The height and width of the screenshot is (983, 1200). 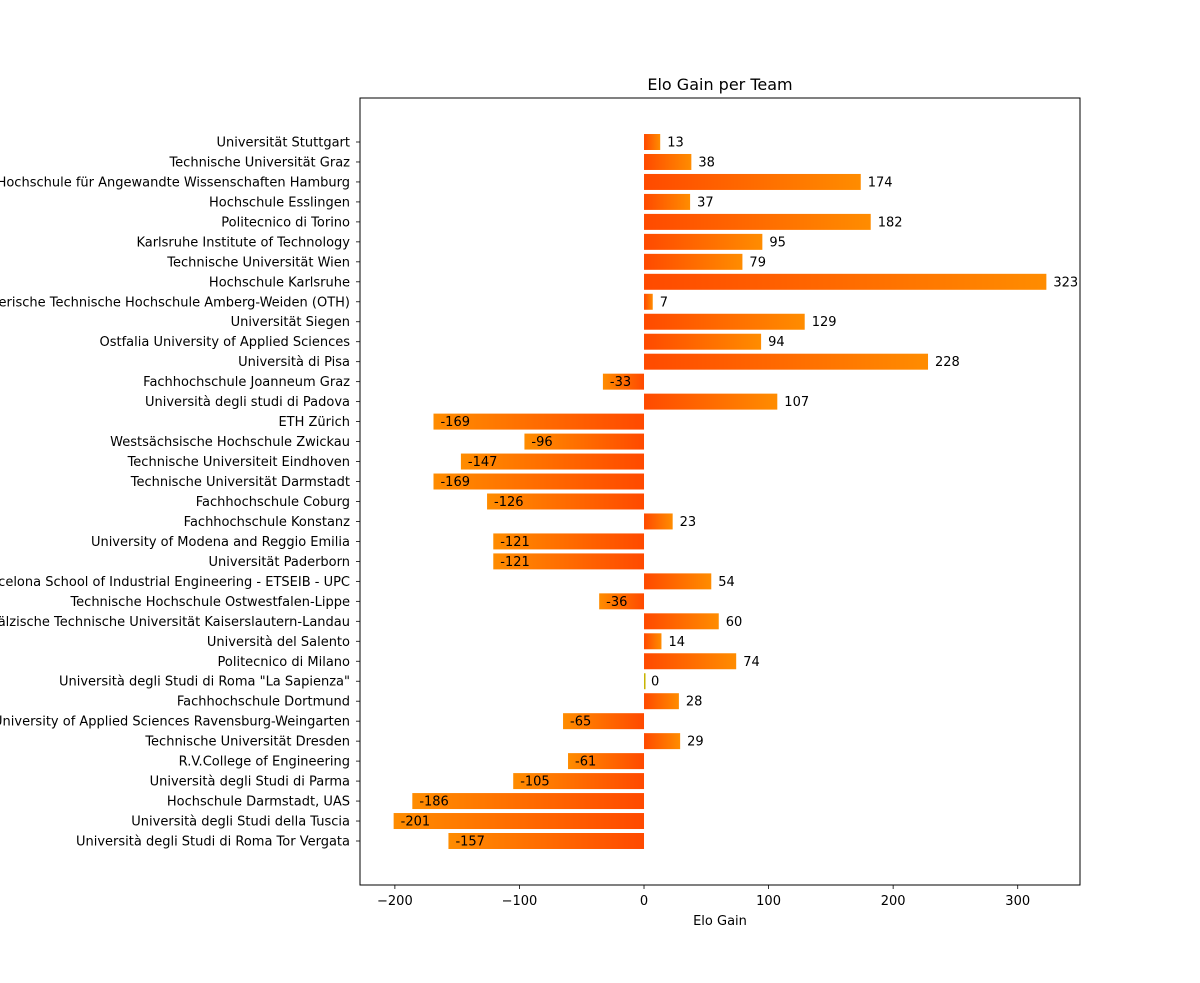 What do you see at coordinates (250, 782) in the screenshot?
I see `y-tick-label: Università degli Studi di Parma` at bounding box center [250, 782].